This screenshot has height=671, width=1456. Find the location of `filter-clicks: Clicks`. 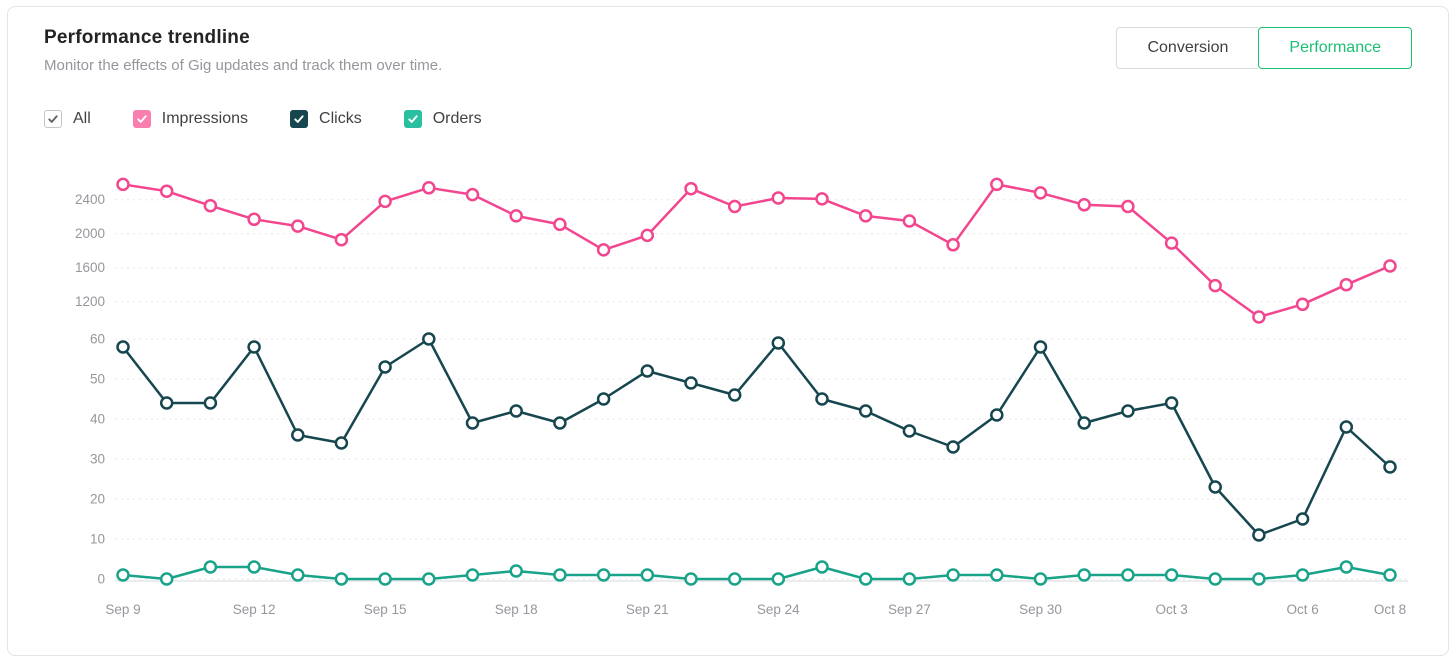

filter-clicks: Clicks is located at coordinates (326, 119).